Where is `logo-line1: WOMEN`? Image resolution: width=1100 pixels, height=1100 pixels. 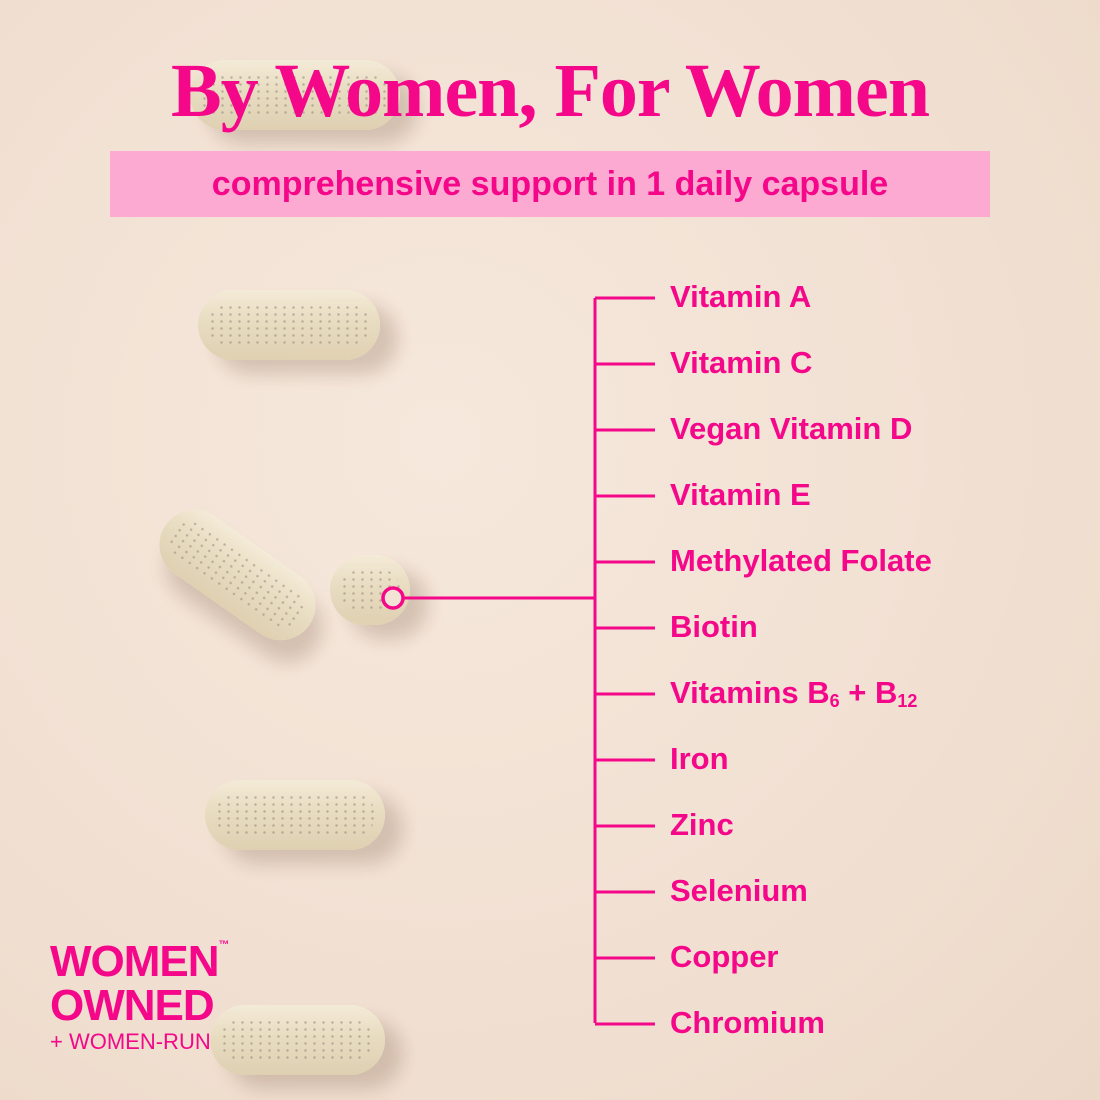 logo-line1: WOMEN is located at coordinates (135, 961).